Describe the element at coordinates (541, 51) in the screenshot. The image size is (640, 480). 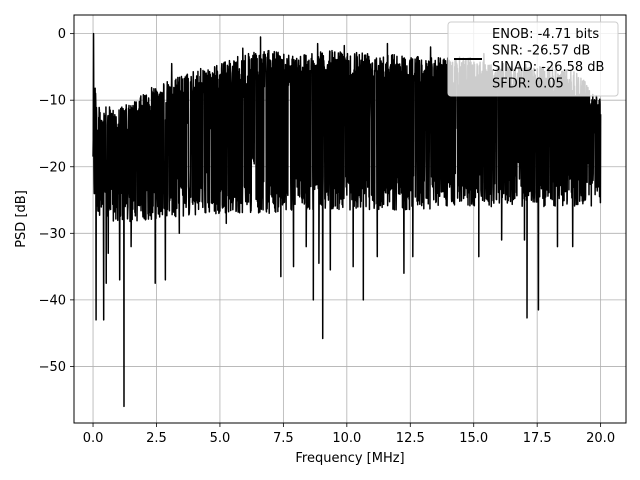
I see `legend-snr: SNR: -26.57 dB` at that location.